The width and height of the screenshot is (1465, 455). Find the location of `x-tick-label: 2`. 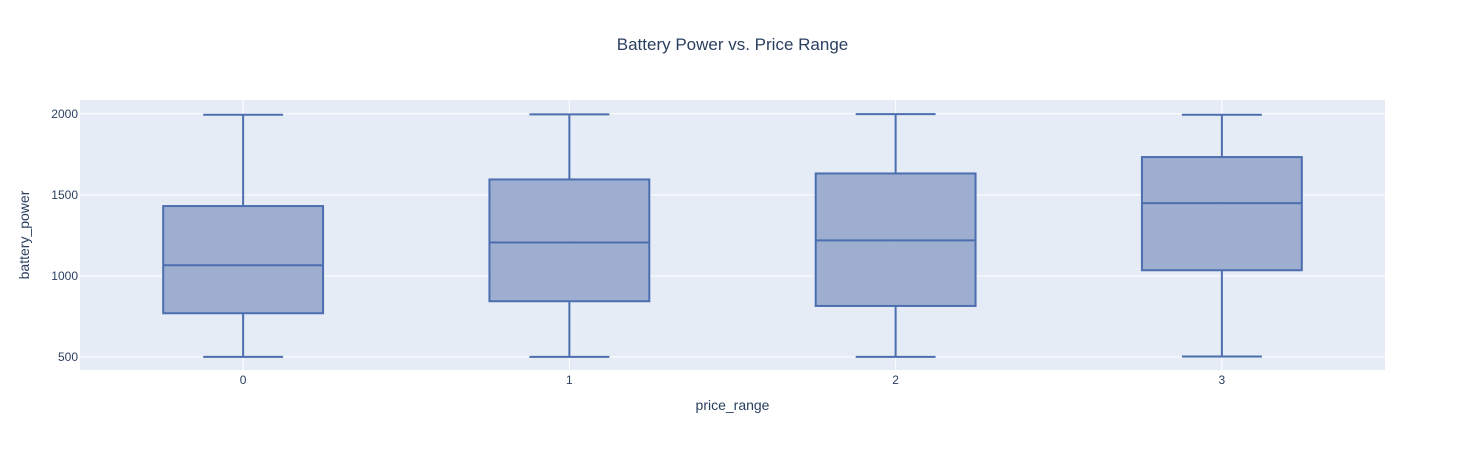

x-tick-label: 2 is located at coordinates (895, 380).